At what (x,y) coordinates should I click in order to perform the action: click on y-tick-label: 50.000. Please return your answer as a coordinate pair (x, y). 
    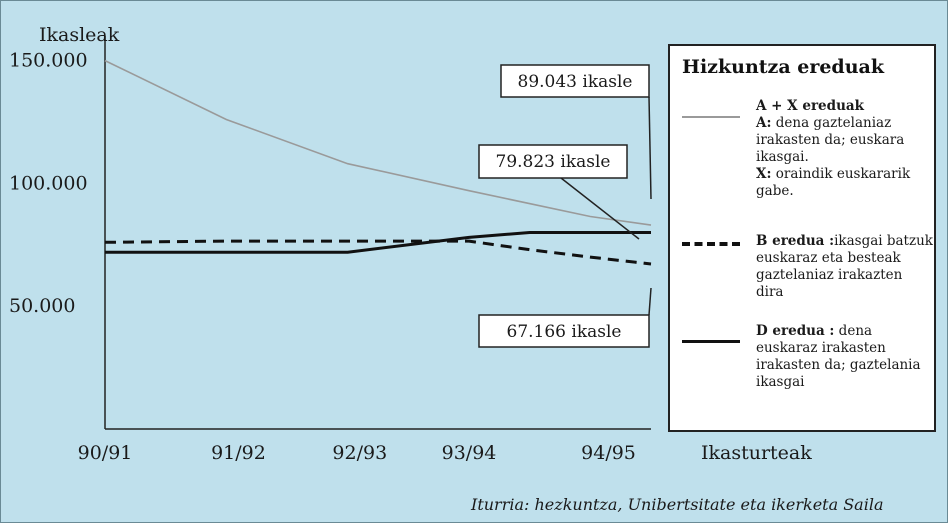
    Looking at the image, I should click on (42, 306).